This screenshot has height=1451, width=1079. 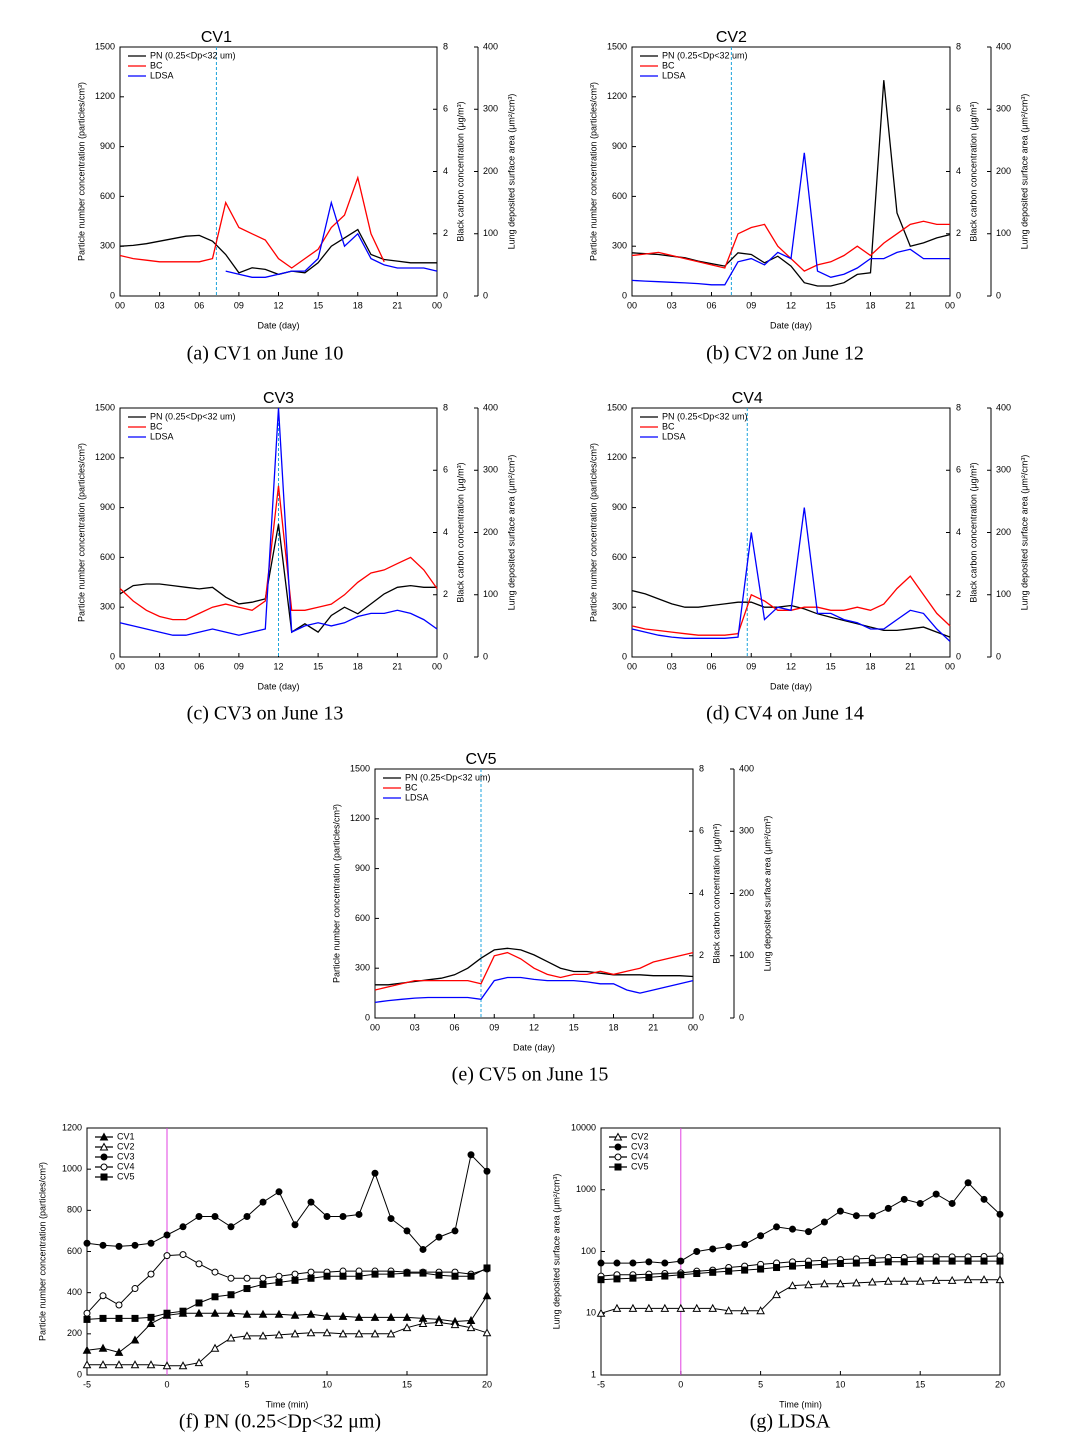 I want to click on y3-tick-label: 0, so click(x=485, y=656).